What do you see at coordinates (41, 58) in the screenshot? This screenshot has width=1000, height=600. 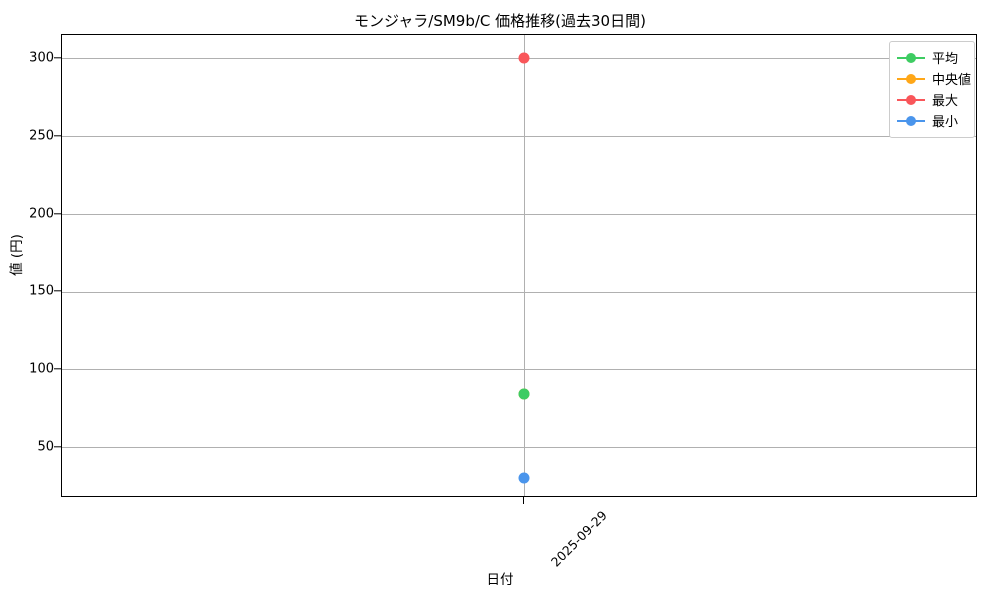 I see `y-tick-label-300: 300` at bounding box center [41, 58].